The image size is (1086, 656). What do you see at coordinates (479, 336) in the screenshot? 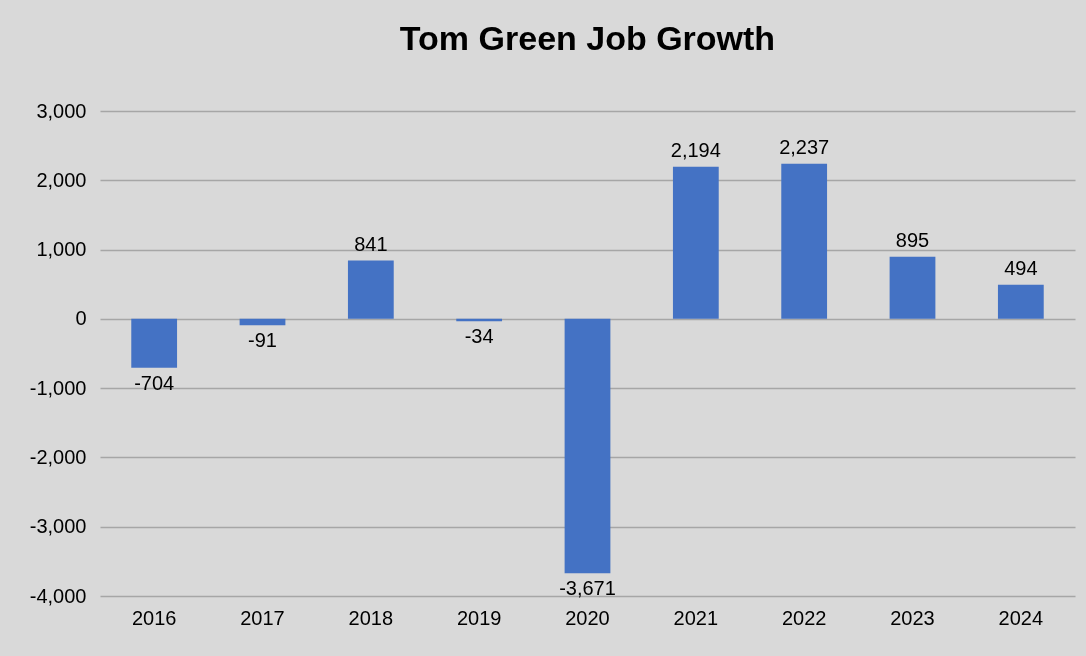
I see `data-label: -34` at bounding box center [479, 336].